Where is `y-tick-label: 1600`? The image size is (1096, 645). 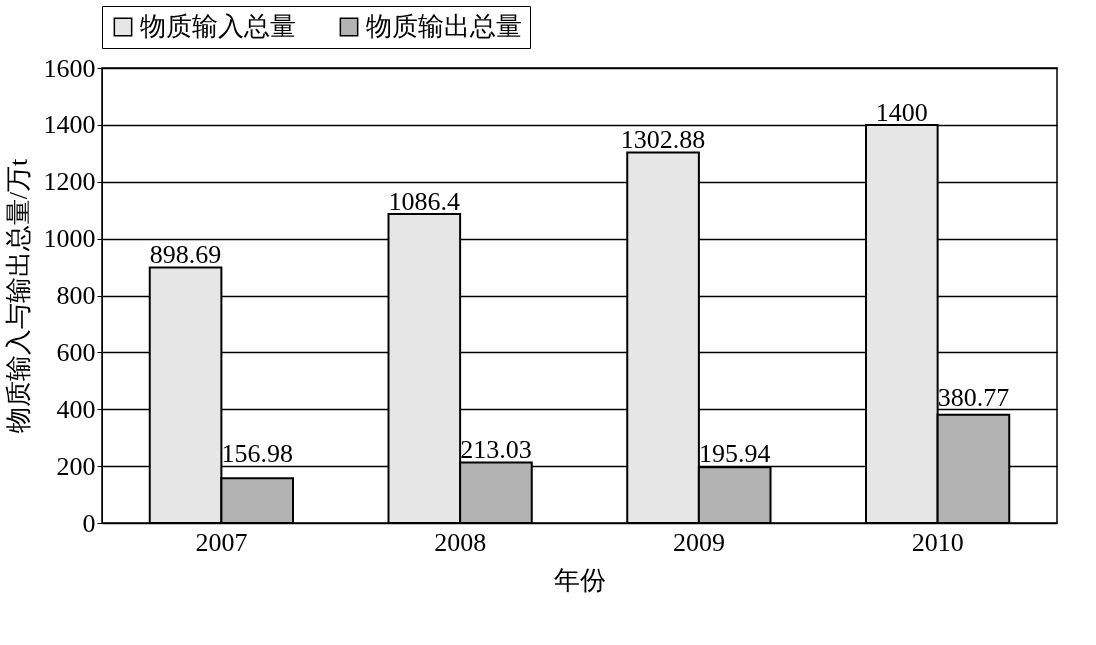 y-tick-label: 1600 is located at coordinates (69, 68).